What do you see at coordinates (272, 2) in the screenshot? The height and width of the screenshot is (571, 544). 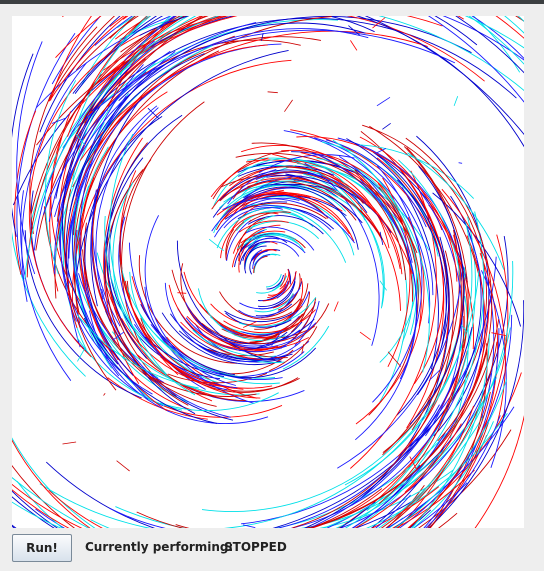 I see `title-bar` at bounding box center [272, 2].